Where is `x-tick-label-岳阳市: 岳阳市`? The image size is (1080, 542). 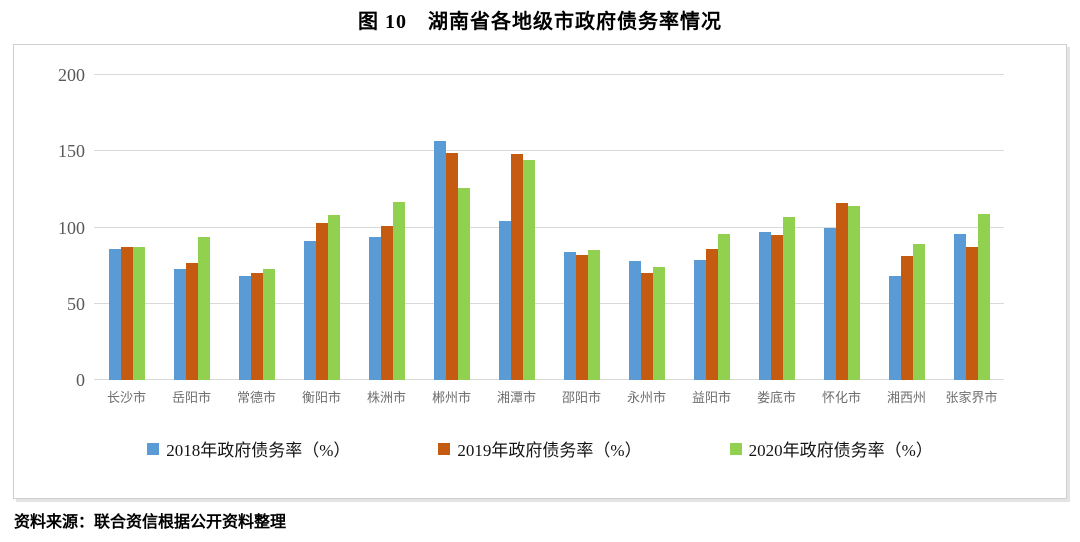
x-tick-label-岳阳市: 岳阳市 is located at coordinates (191, 397).